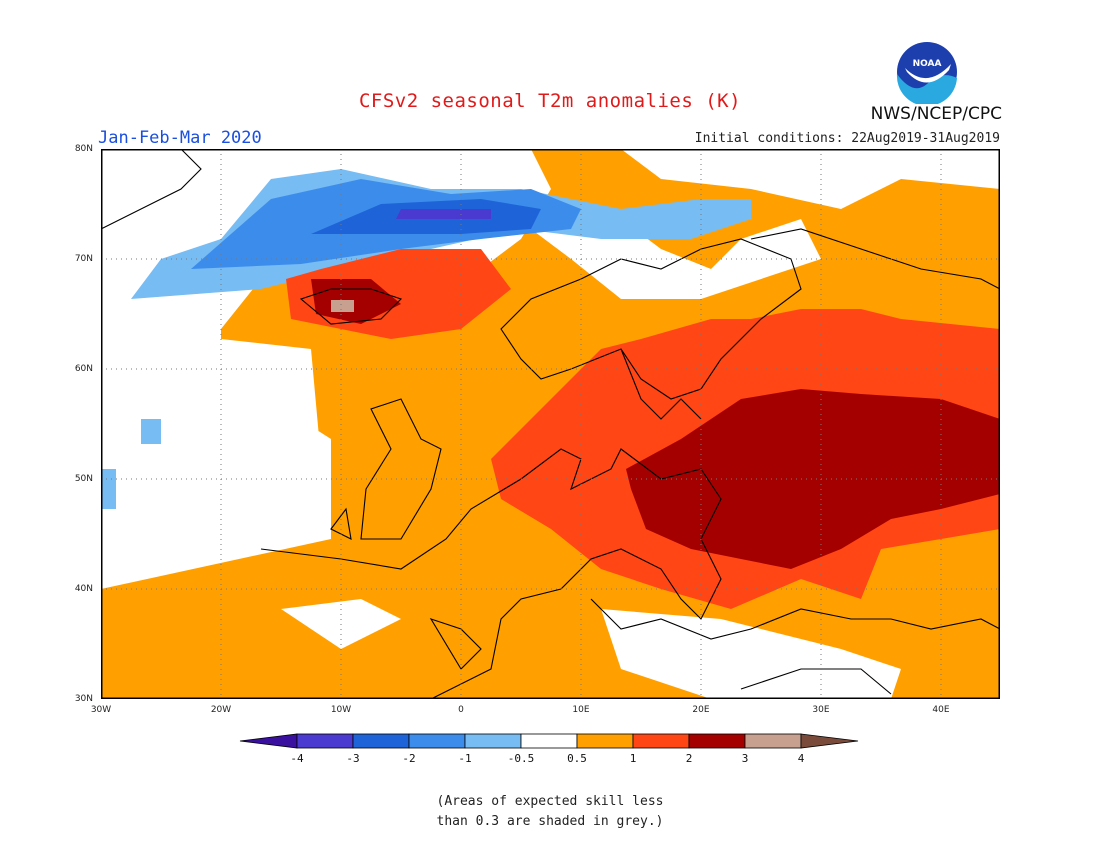 The image size is (1100, 850). What do you see at coordinates (83, 589) in the screenshot?
I see `lat-label: 40N` at bounding box center [83, 589].